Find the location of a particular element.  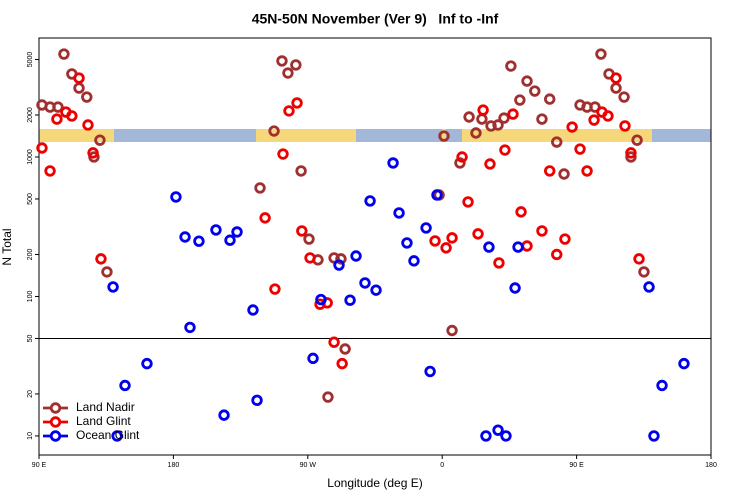

x-tick-label: 90 E is located at coordinates (576, 465).